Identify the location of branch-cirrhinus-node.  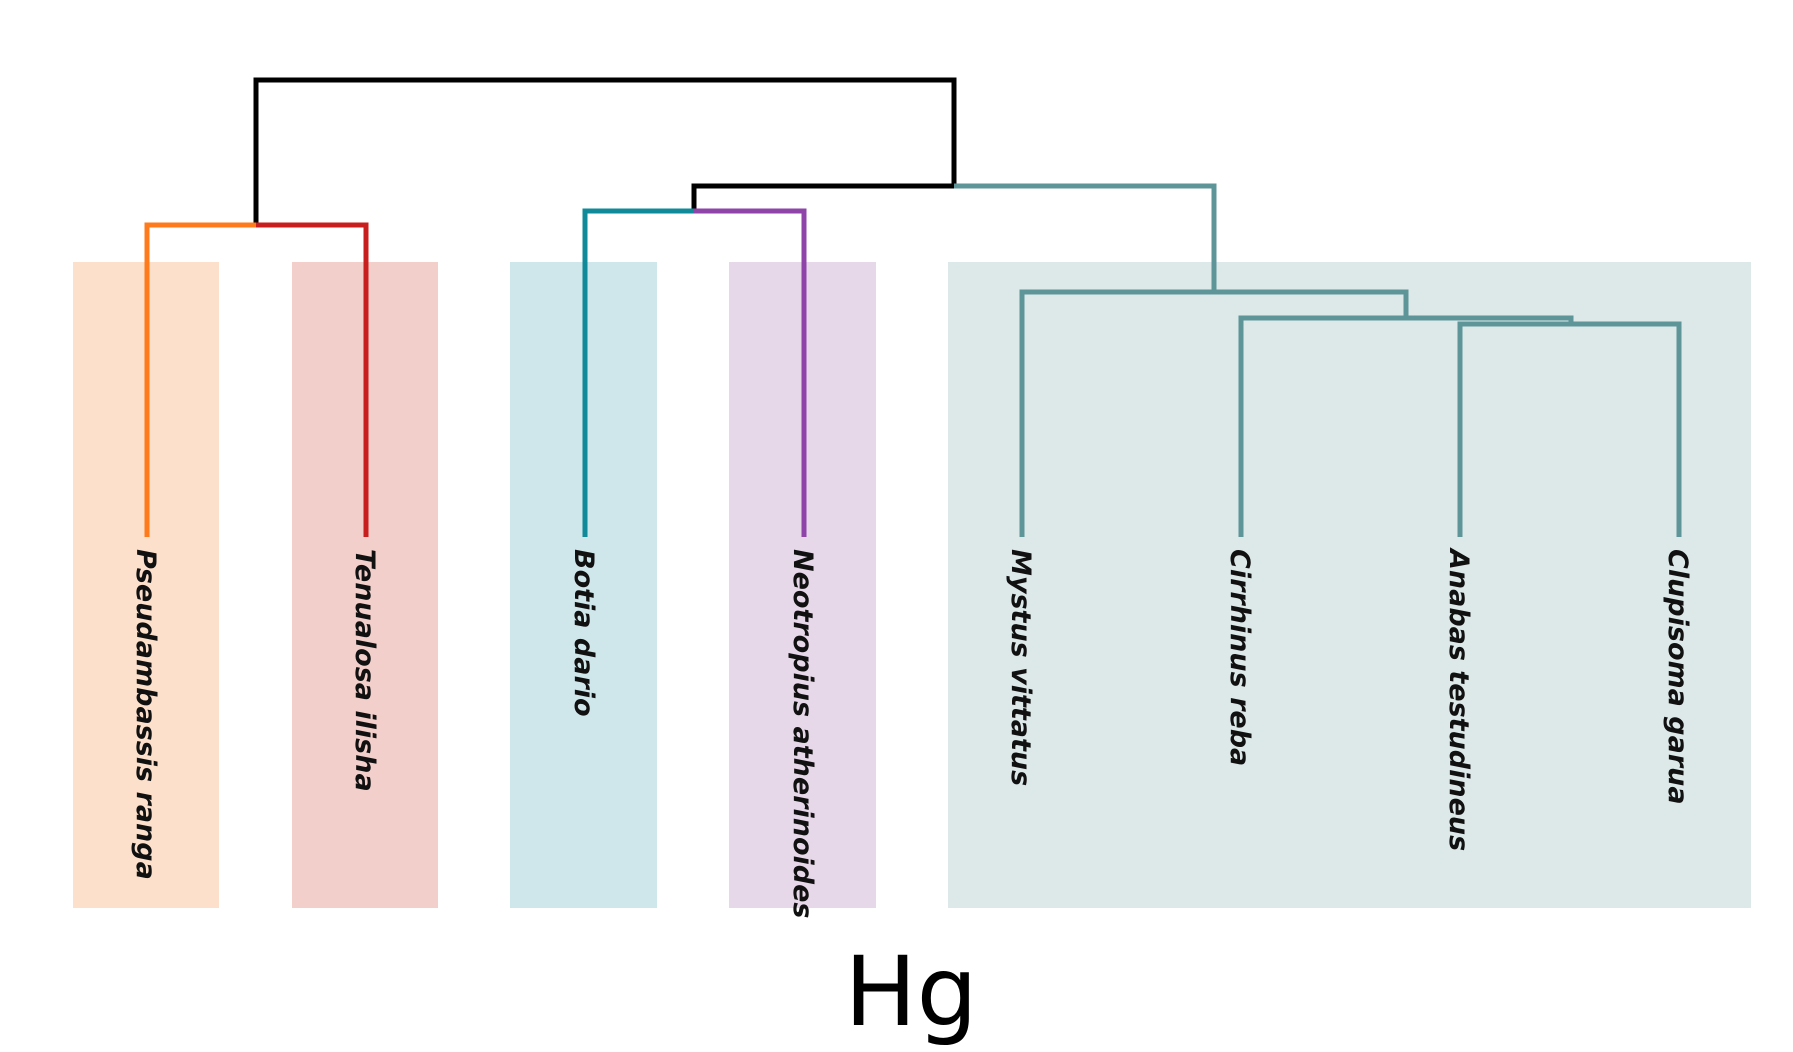
(1406, 426).